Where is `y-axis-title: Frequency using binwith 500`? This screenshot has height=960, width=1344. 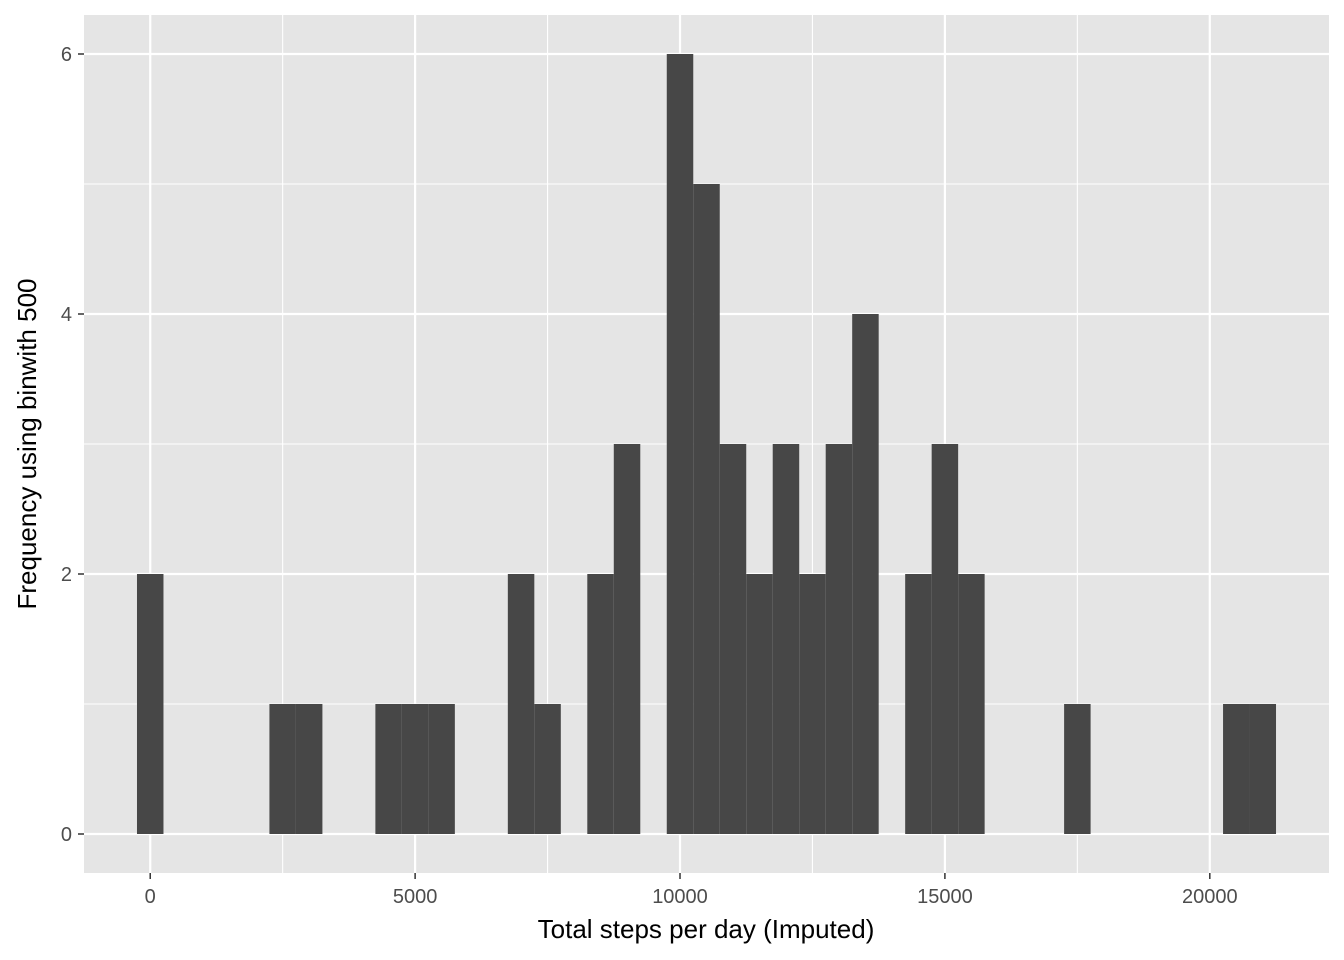 y-axis-title: Frequency using binwith 500 is located at coordinates (27, 444).